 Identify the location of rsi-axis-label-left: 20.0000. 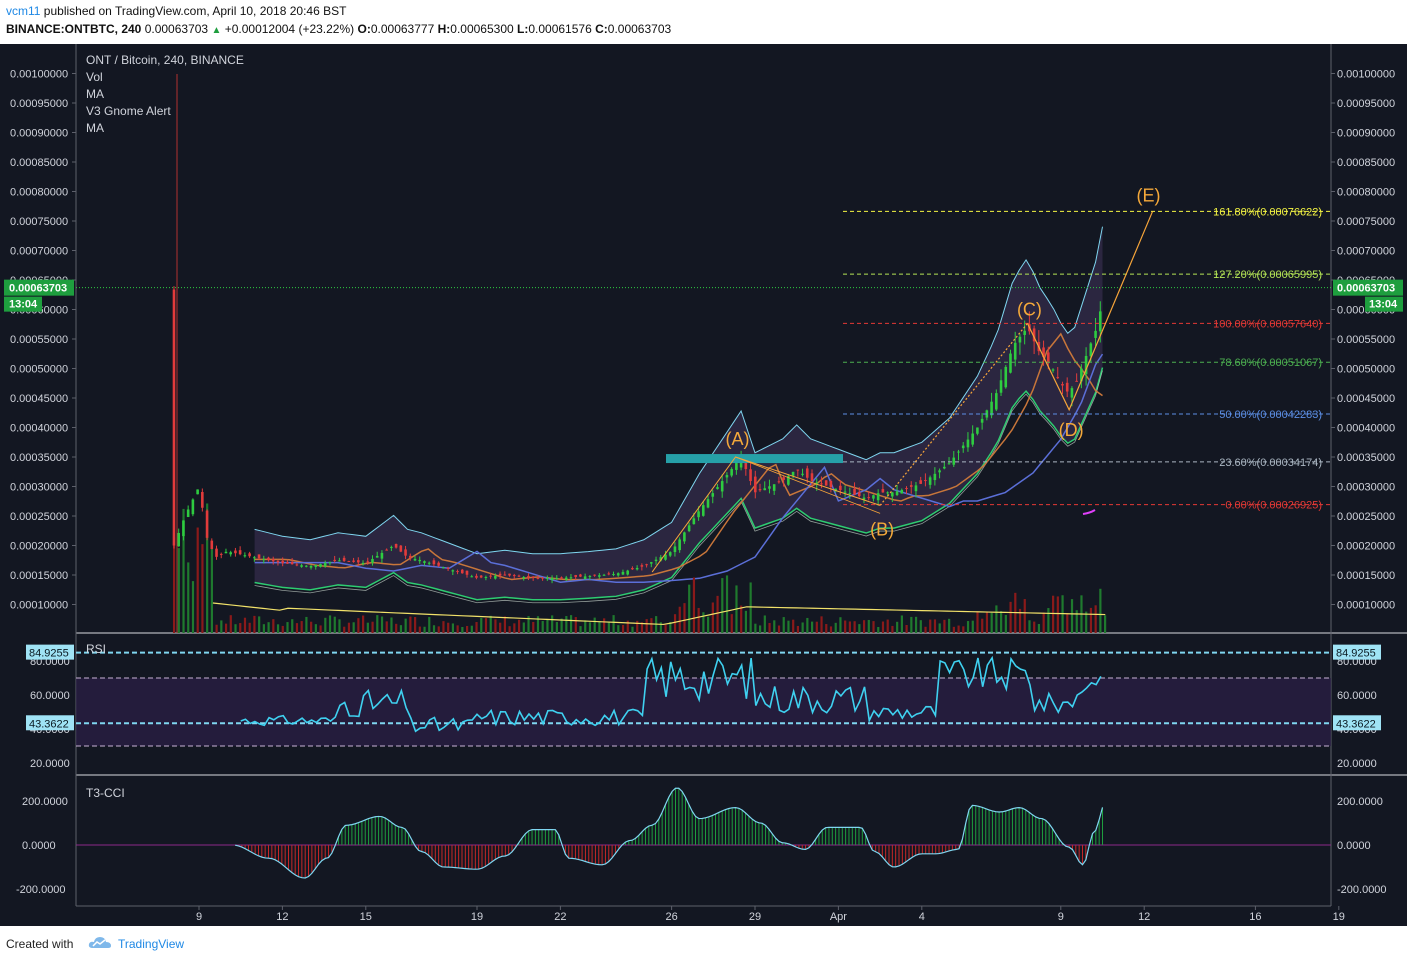
(50, 764).